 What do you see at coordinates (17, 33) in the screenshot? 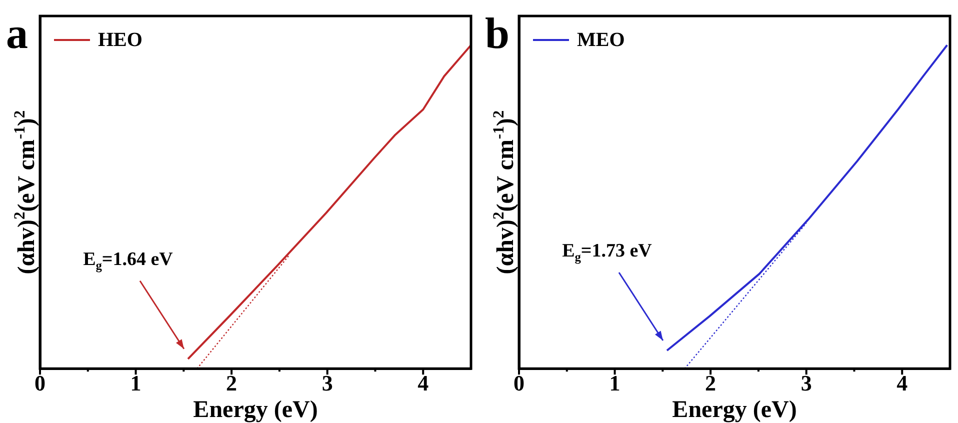
I see `chart-title: a` at bounding box center [17, 33].